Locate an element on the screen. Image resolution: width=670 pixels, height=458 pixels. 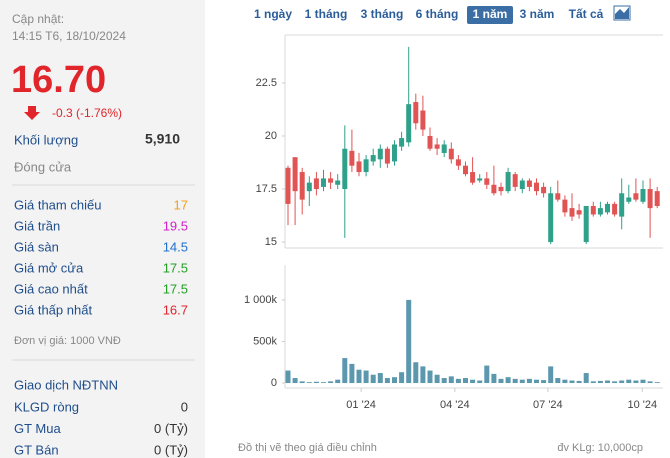
tab: 3 năm is located at coordinates (537, 14).